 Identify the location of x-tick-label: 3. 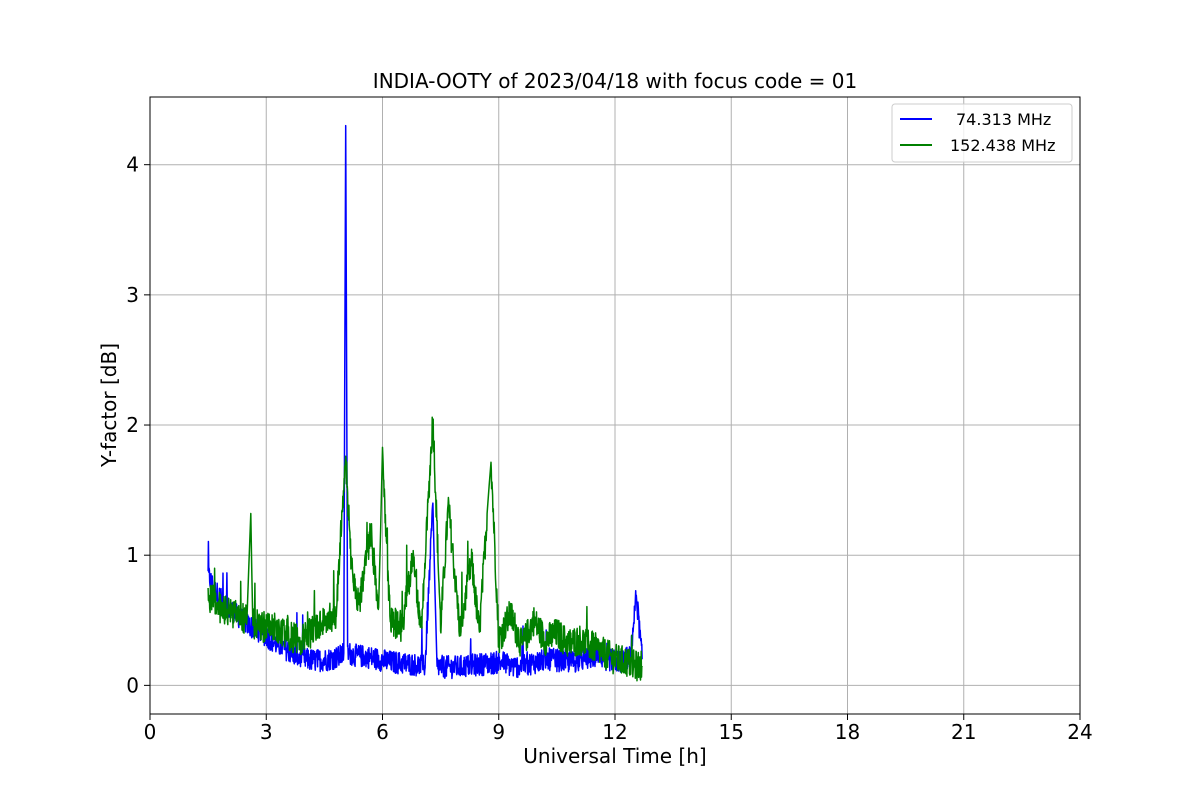
(266, 732).